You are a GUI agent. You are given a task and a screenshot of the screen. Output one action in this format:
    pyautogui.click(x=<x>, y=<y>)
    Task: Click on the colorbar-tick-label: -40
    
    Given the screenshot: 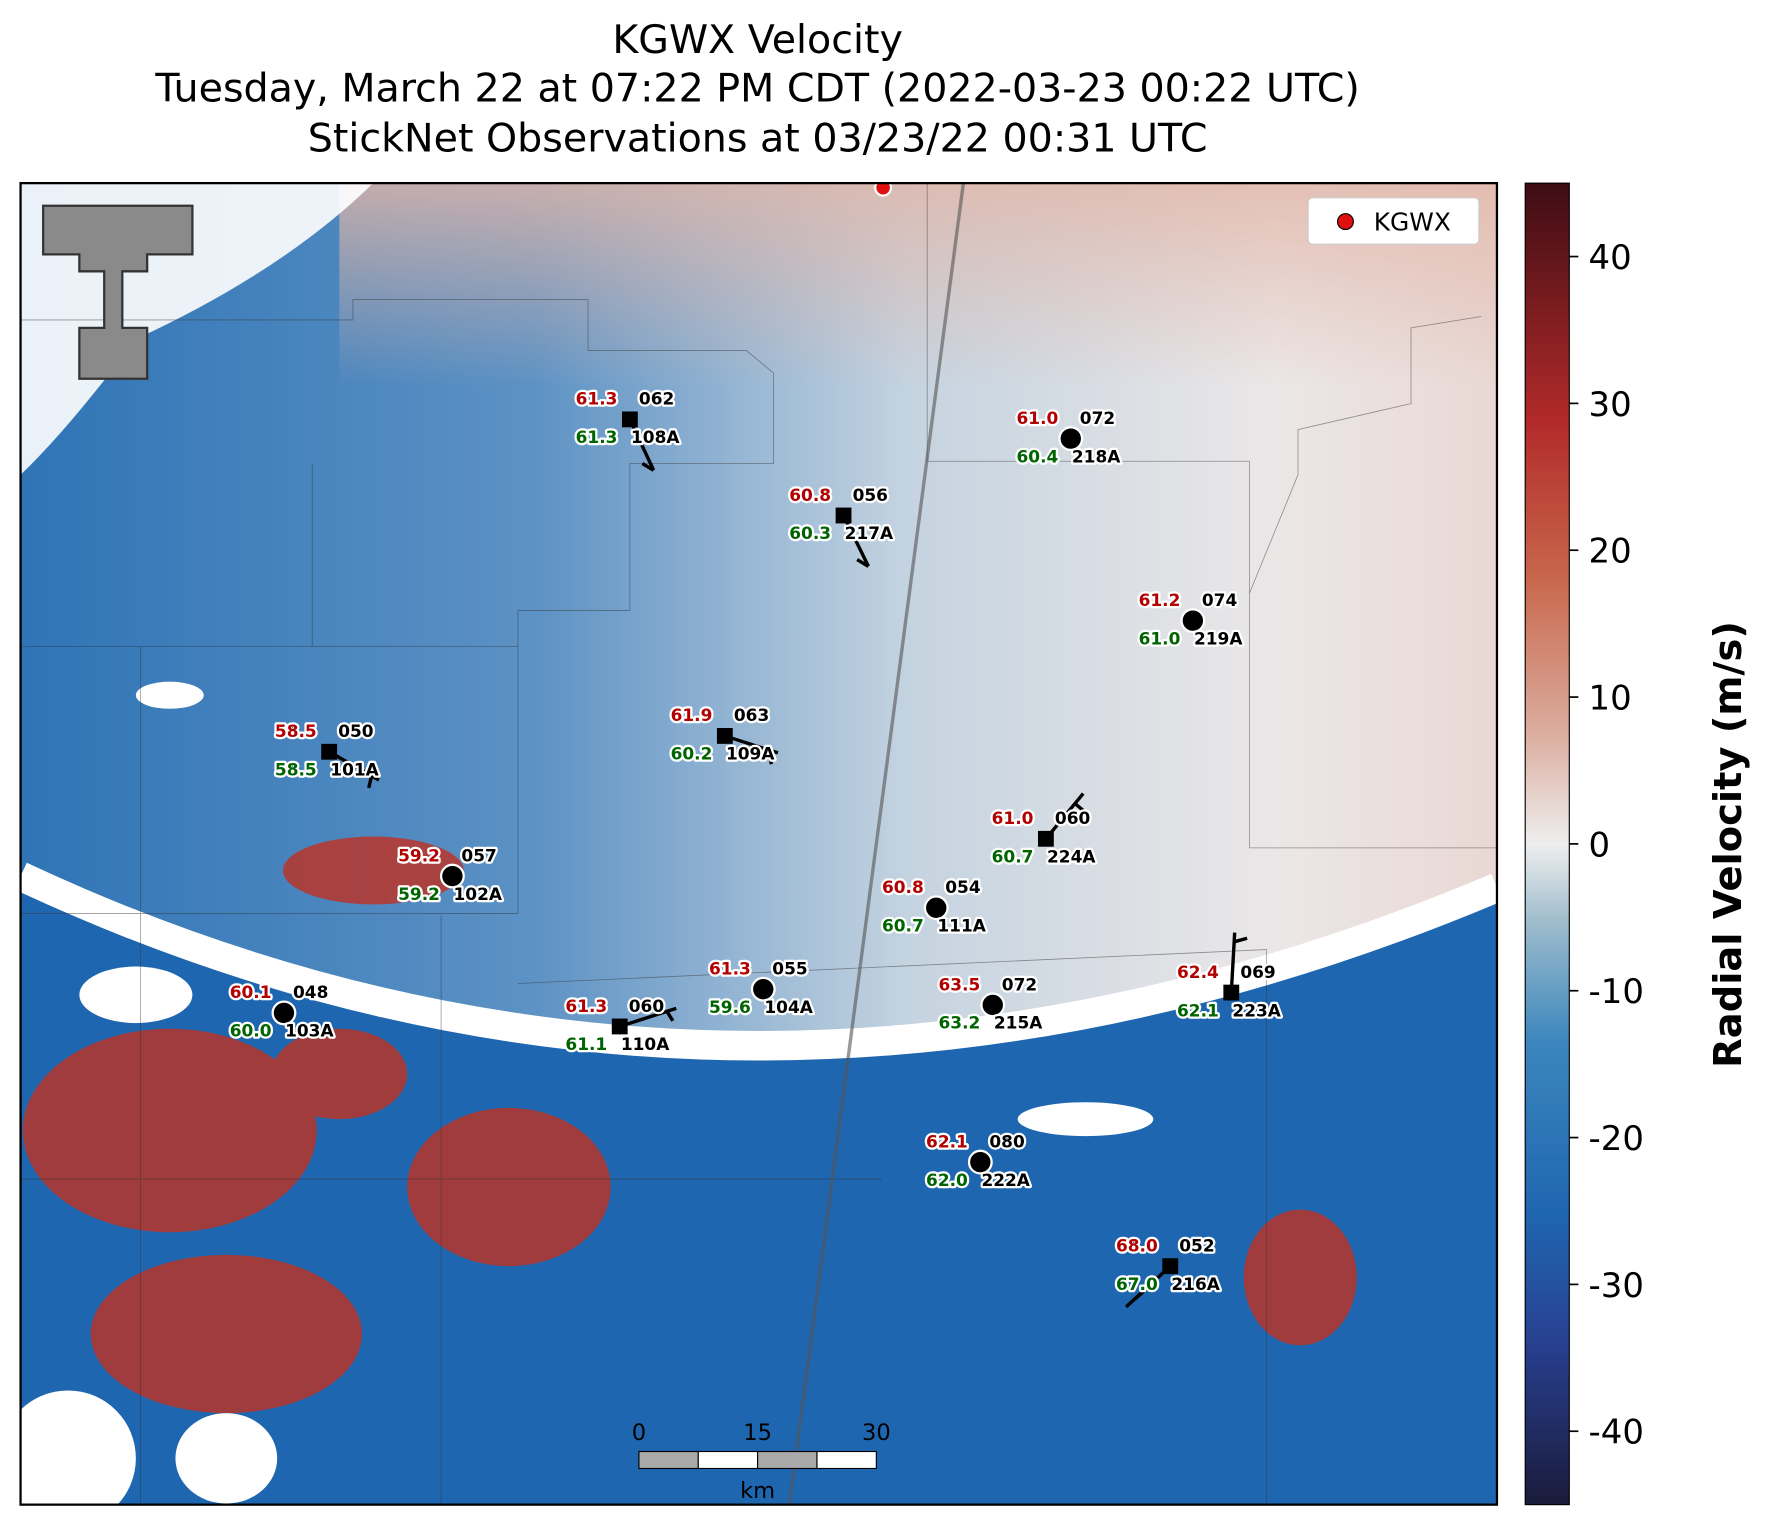 What is the action you would take?
    pyautogui.click(x=1616, y=1432)
    